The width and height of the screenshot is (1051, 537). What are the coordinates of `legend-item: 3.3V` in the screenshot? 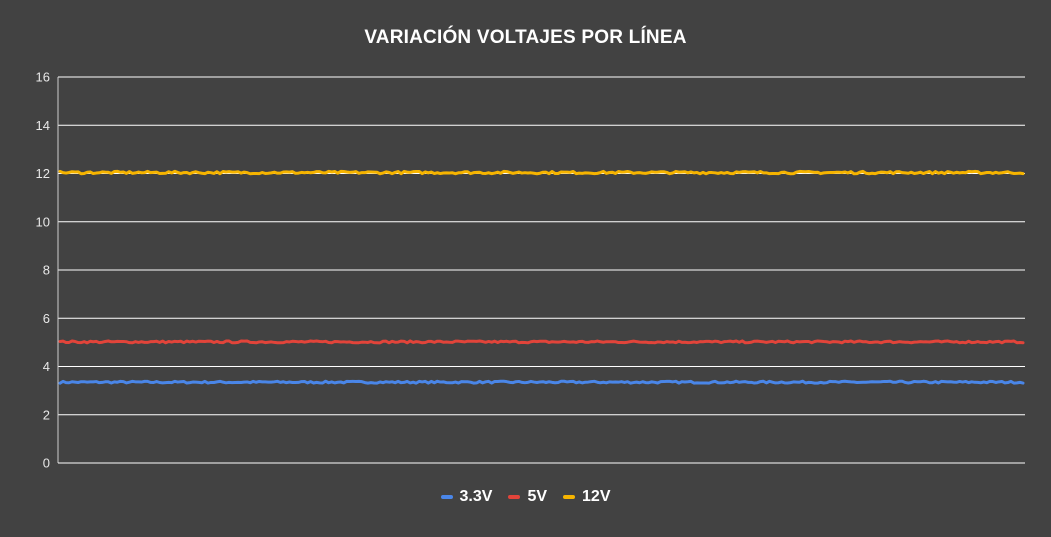 It's located at (466, 497).